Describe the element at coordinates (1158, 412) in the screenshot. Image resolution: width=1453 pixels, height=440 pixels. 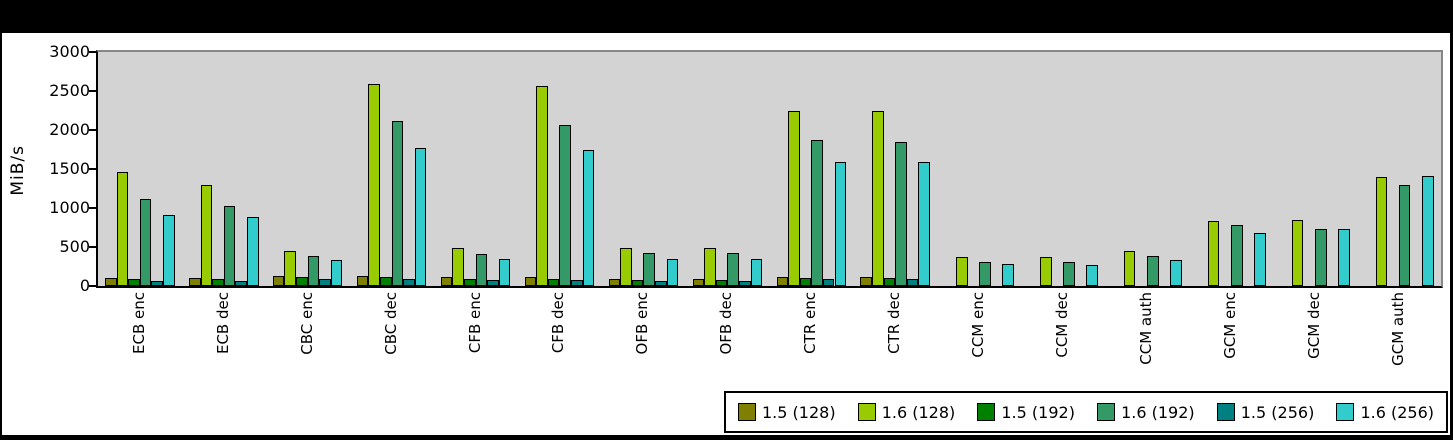
I see `legend-label: 1.6 (192)` at that location.